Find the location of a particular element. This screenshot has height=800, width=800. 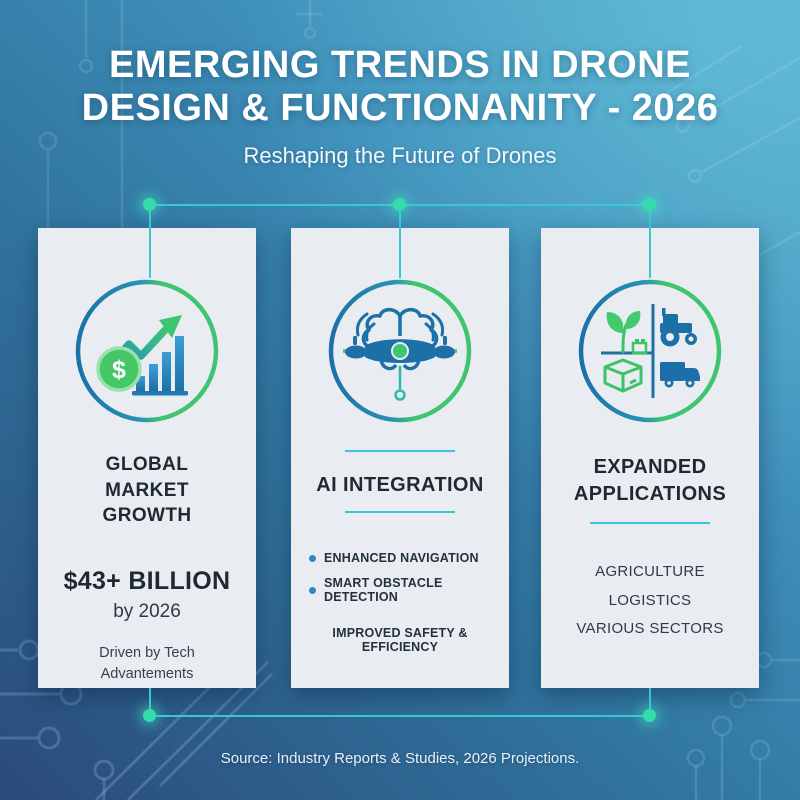

connector-node-top-right is located at coordinates (649, 204).